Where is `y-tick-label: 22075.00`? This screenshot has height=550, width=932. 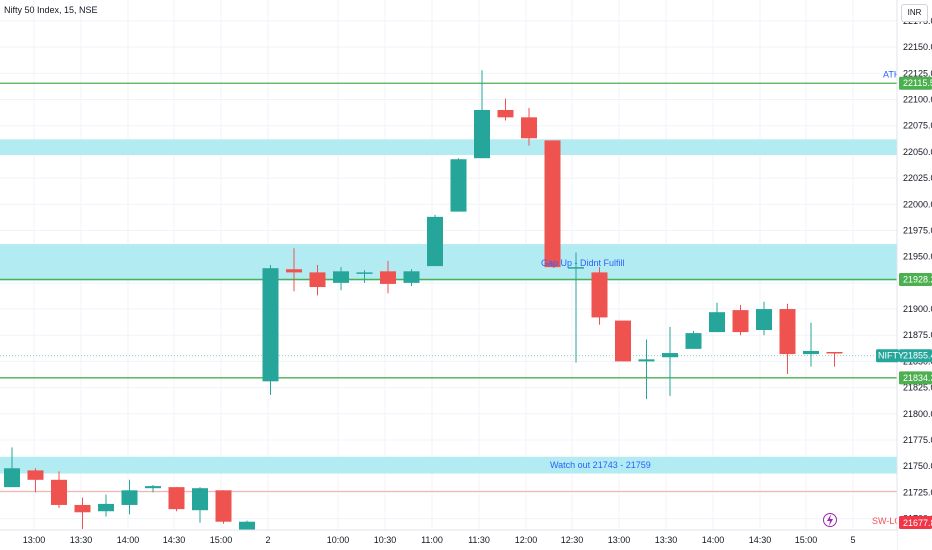 y-tick-label: 22075.00 is located at coordinates (917, 126).